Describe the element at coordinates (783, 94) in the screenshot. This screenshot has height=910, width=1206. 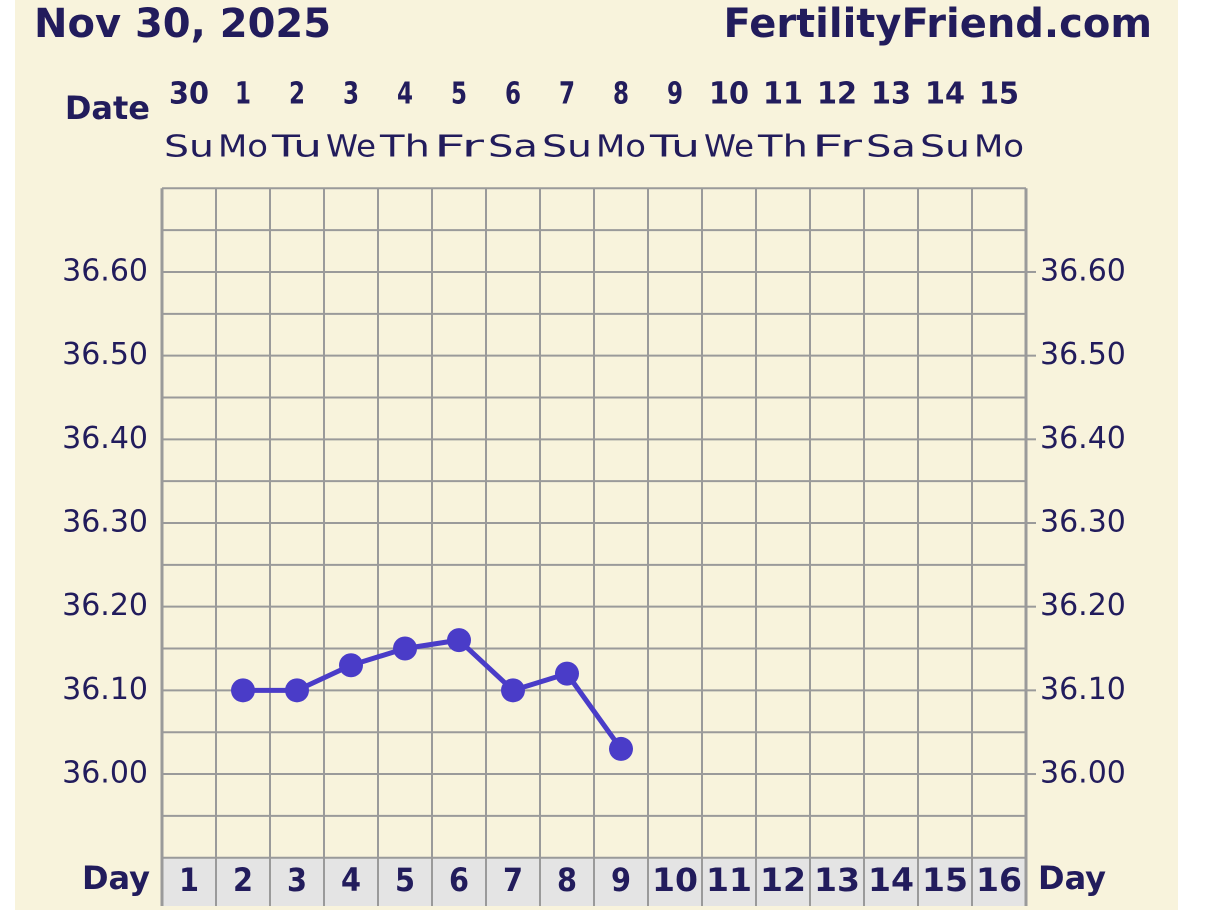
I see `date-label: 11` at that location.